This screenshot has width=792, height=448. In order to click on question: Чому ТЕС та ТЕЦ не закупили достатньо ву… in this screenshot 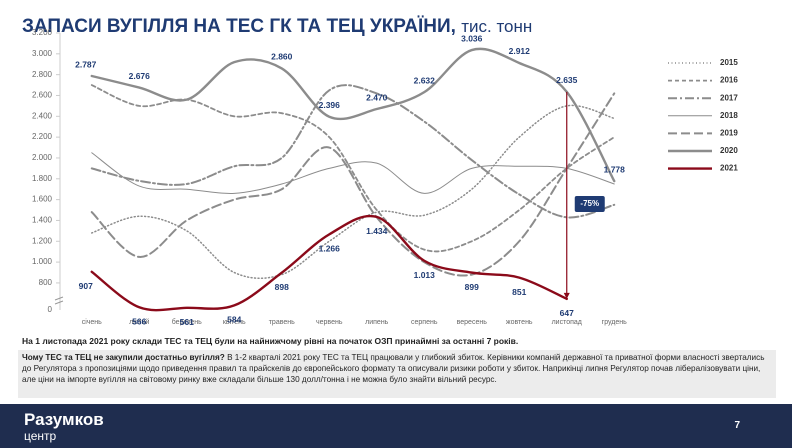, I will do `click(123, 357)`.